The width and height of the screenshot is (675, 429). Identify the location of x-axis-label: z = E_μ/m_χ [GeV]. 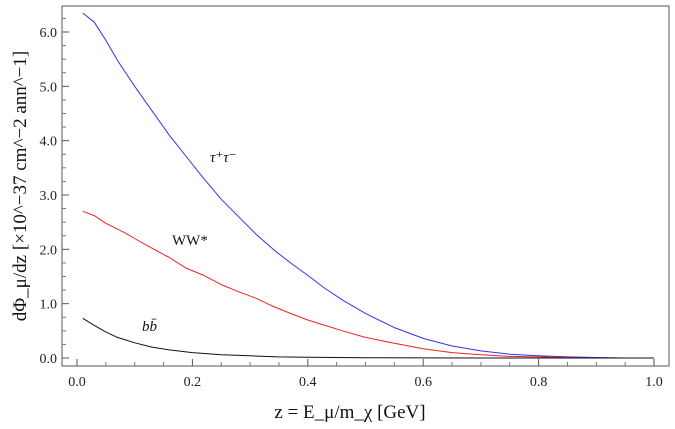
(349, 412).